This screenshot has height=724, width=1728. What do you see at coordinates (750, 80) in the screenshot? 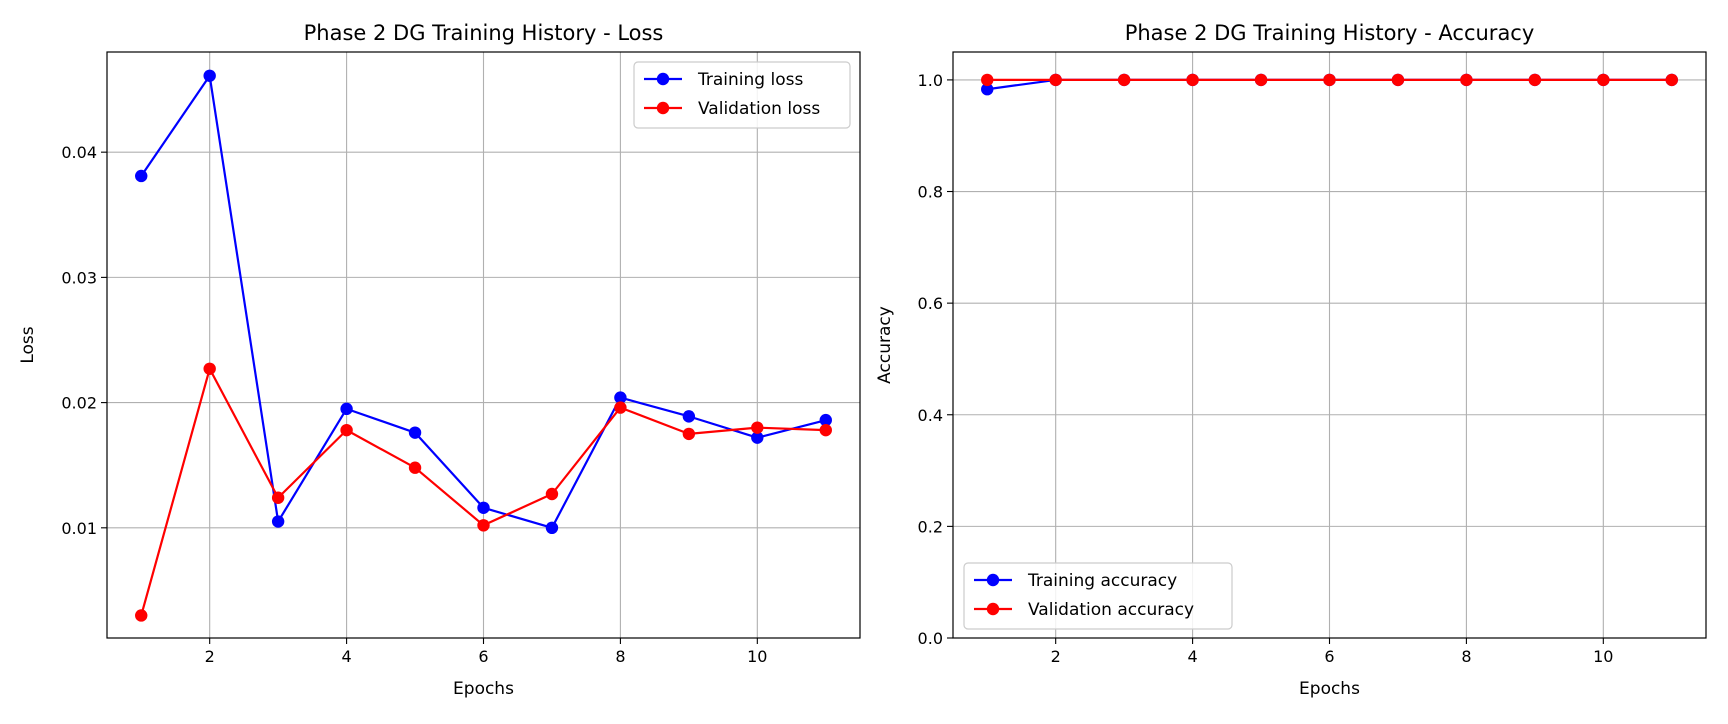
I see `legend-label-training: Training loss` at bounding box center [750, 80].